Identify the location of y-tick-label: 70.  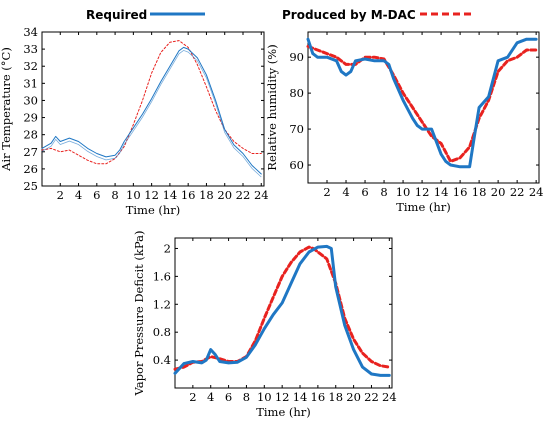
(296, 129).